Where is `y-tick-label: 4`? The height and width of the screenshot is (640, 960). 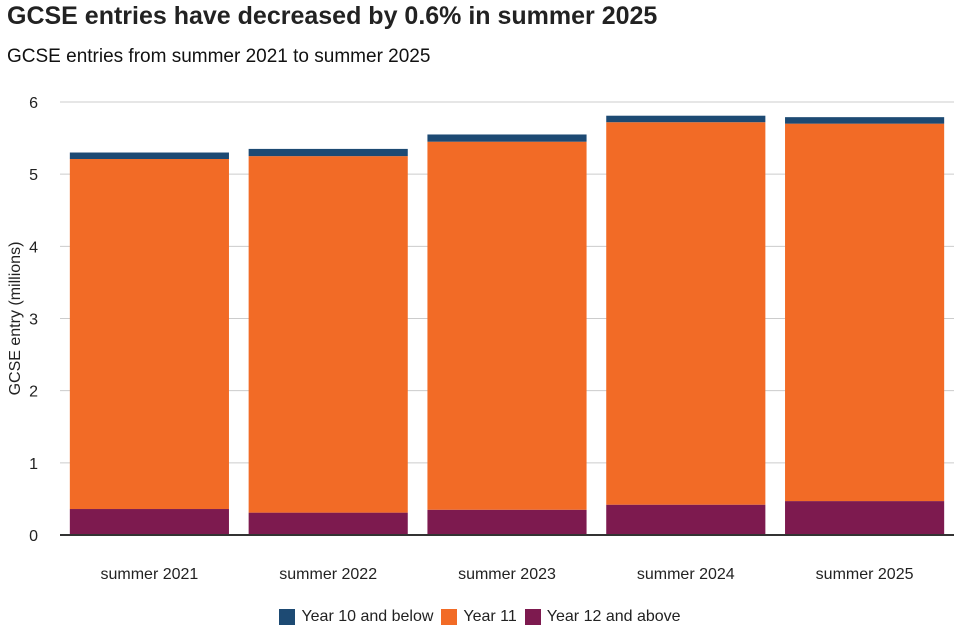
y-tick-label: 4 is located at coordinates (33, 247).